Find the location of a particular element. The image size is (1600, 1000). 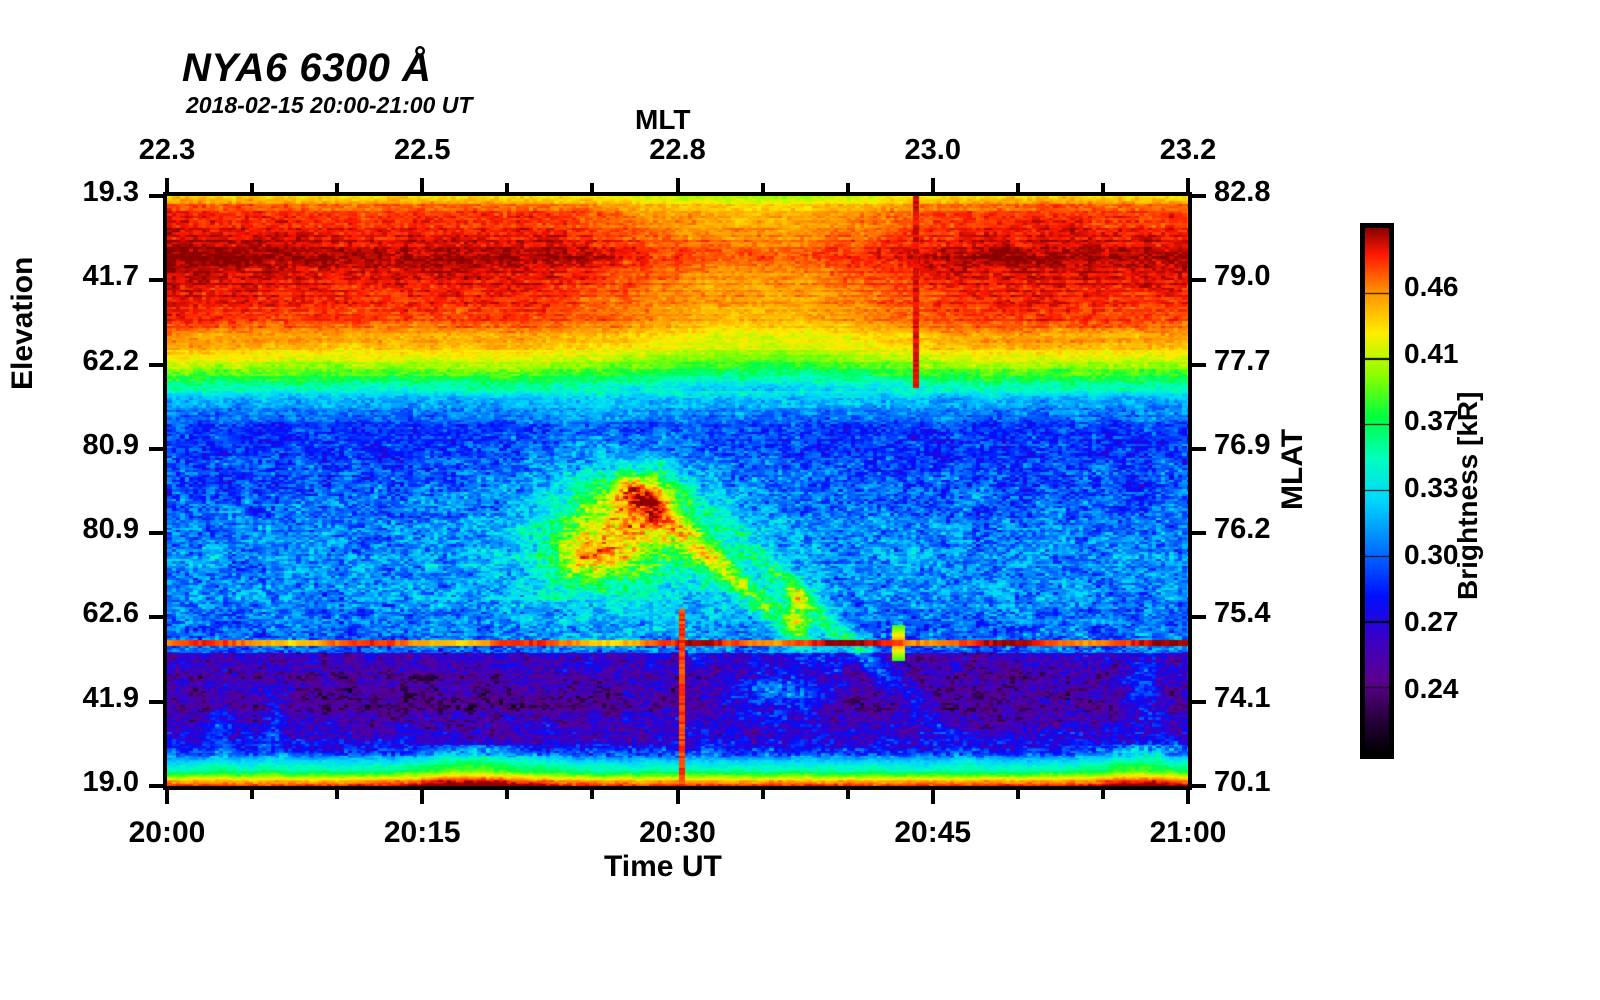

colorbar is located at coordinates (1377, 491).